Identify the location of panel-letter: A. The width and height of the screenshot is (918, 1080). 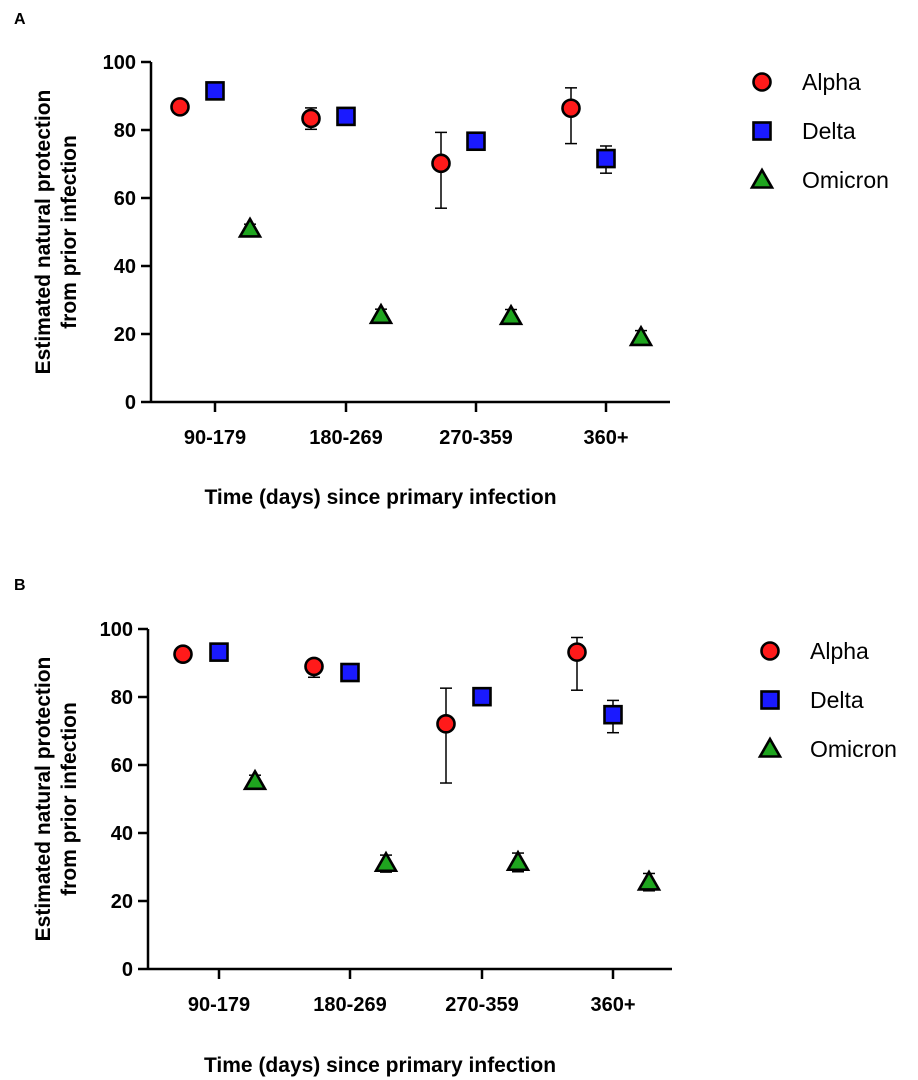
(20, 19).